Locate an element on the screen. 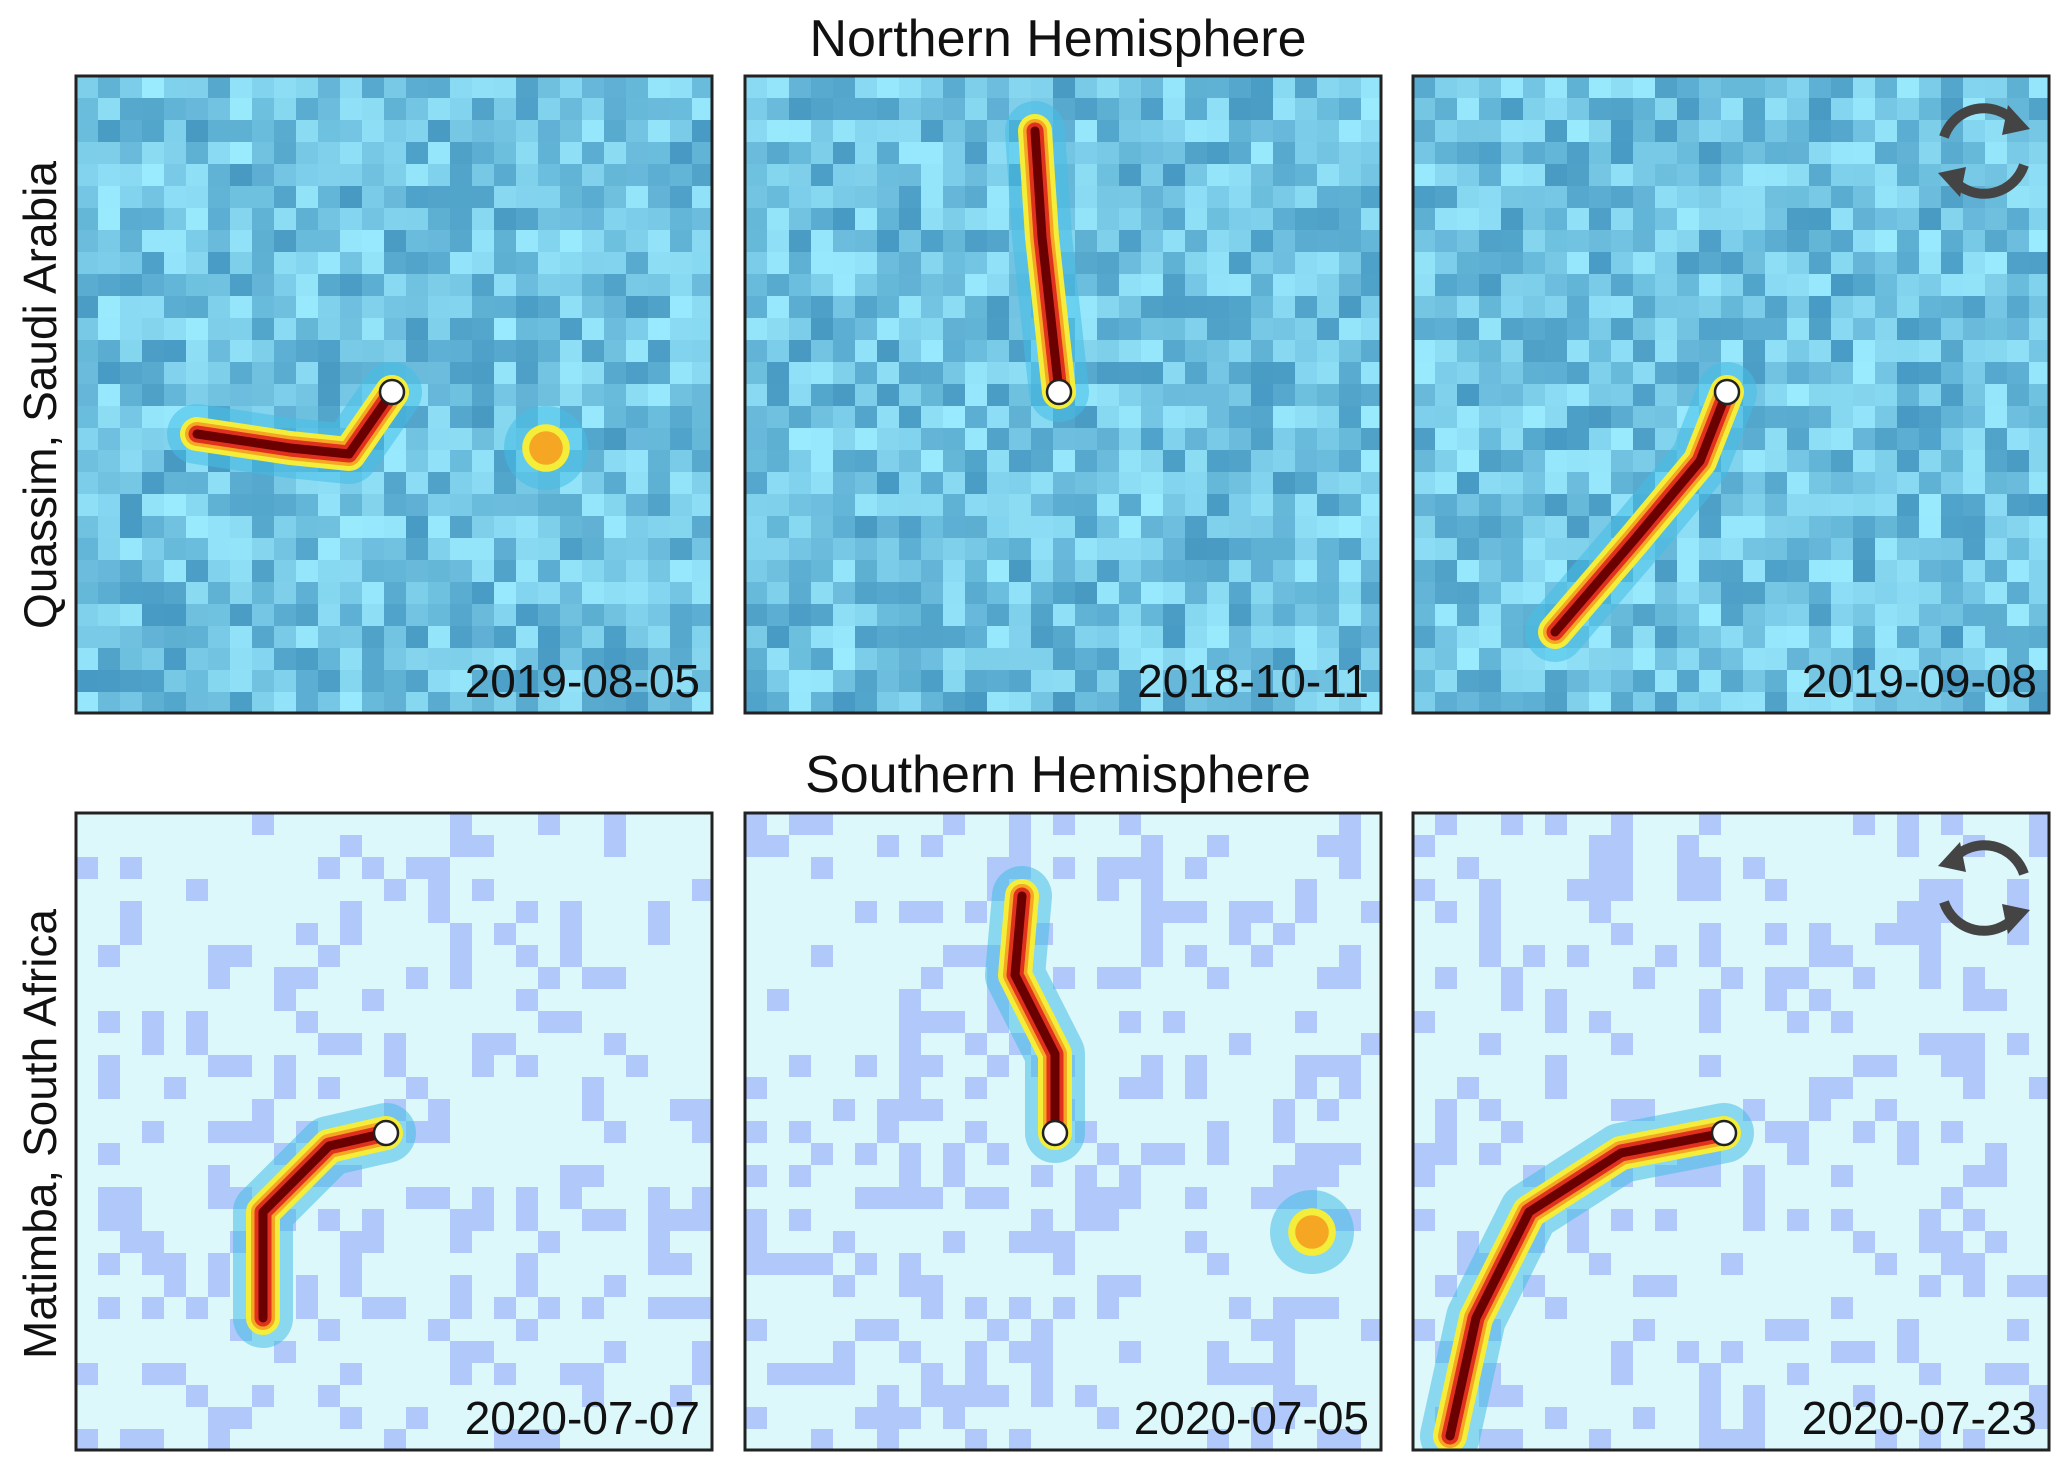 Image resolution: width=2067 pixels, height=1475 pixels. site-label: Quassim, Saudi Arabia is located at coordinates (40, 395).